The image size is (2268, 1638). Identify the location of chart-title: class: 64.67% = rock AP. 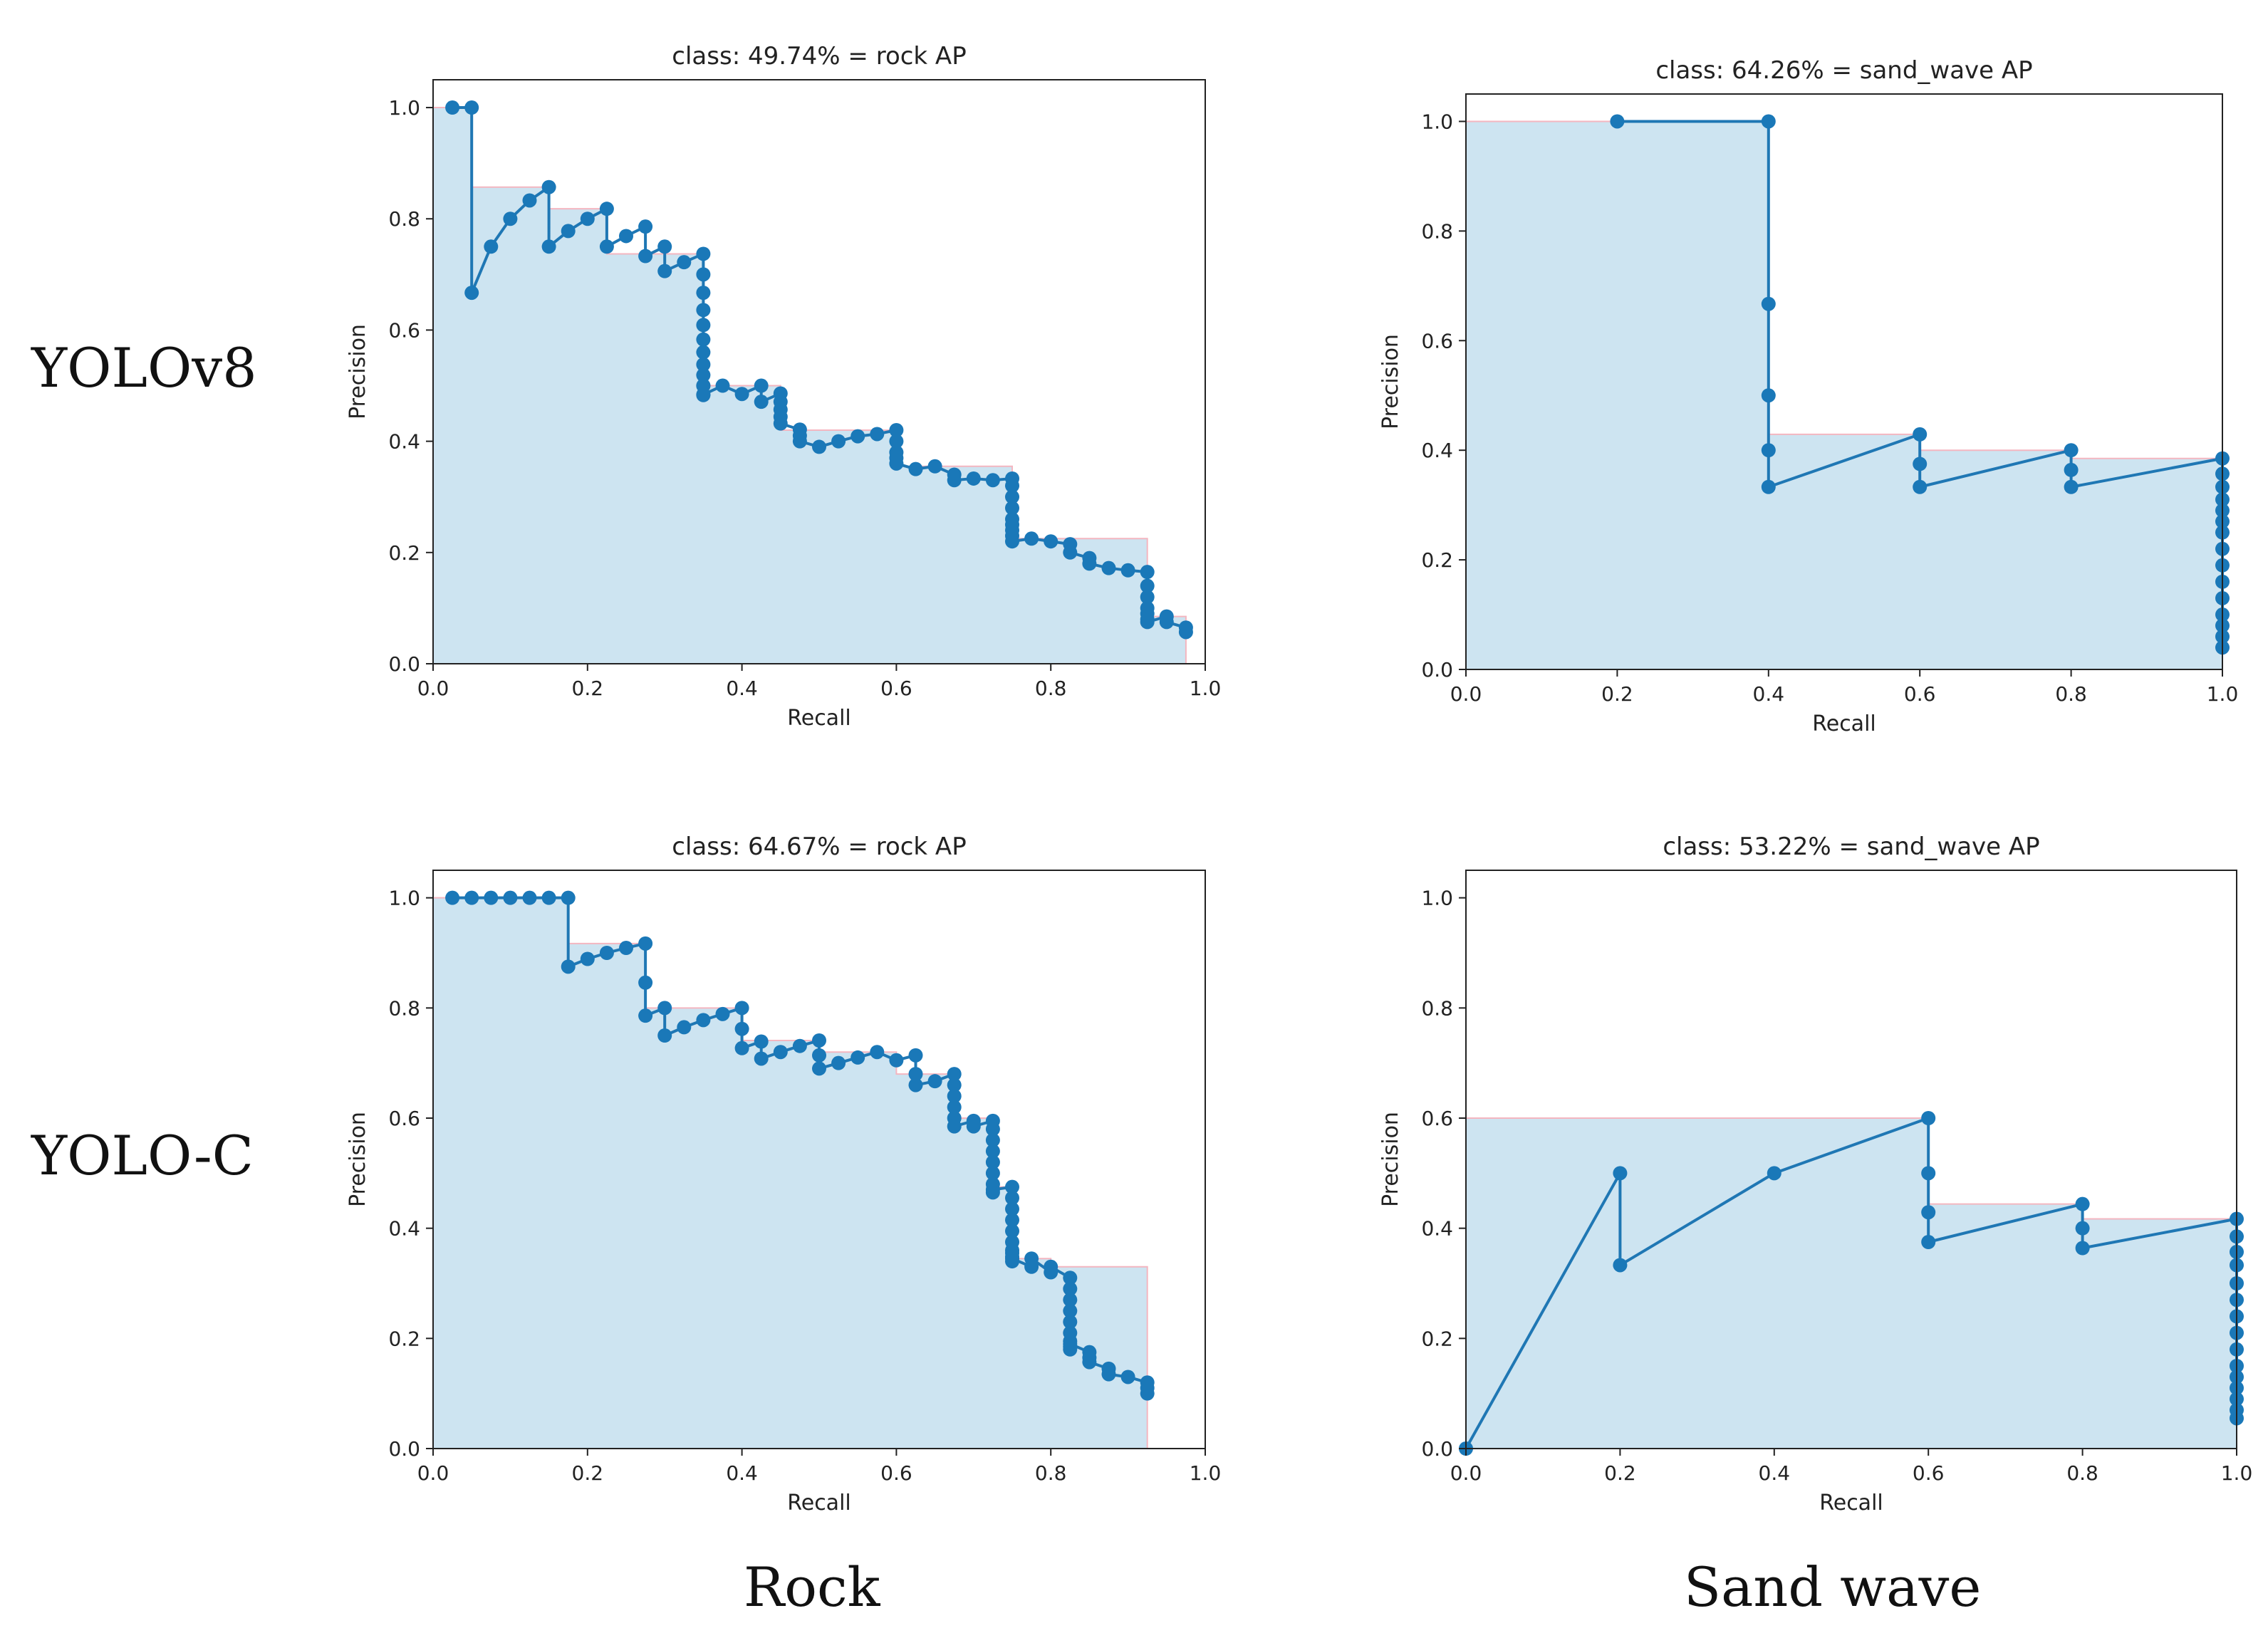
(819, 847).